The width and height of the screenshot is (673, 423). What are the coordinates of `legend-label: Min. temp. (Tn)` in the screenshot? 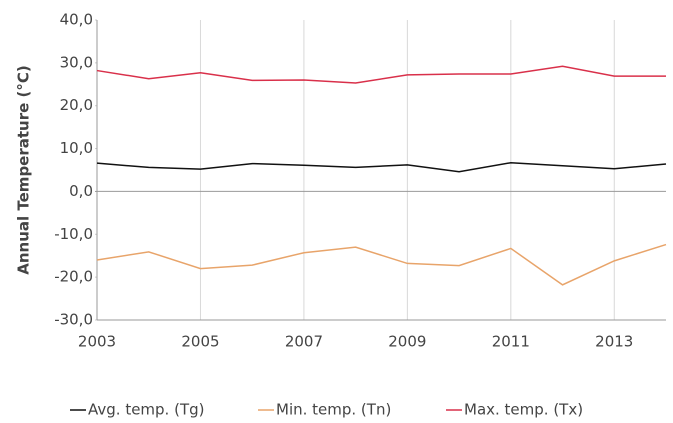 It's located at (333, 410).